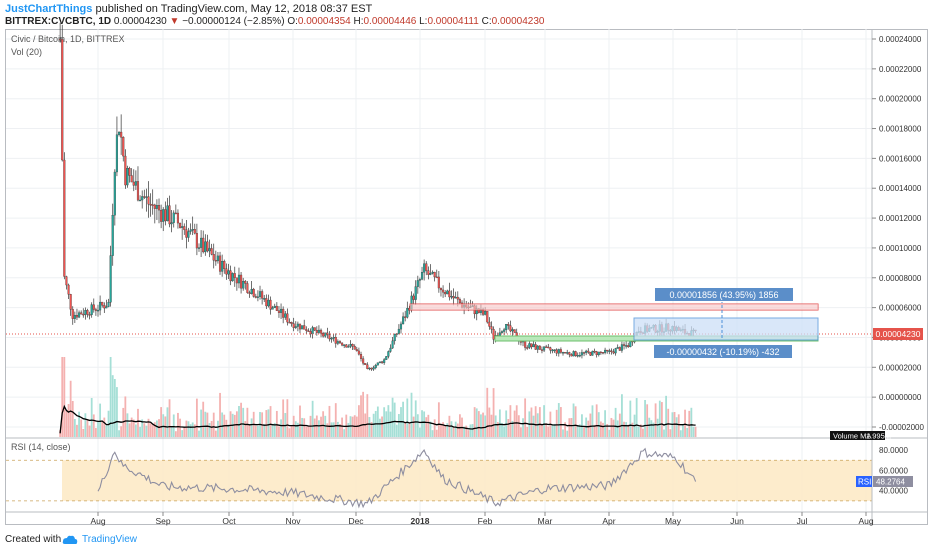  Describe the element at coordinates (518, 21) in the screenshot. I see `close-value: 0.00004230` at that location.